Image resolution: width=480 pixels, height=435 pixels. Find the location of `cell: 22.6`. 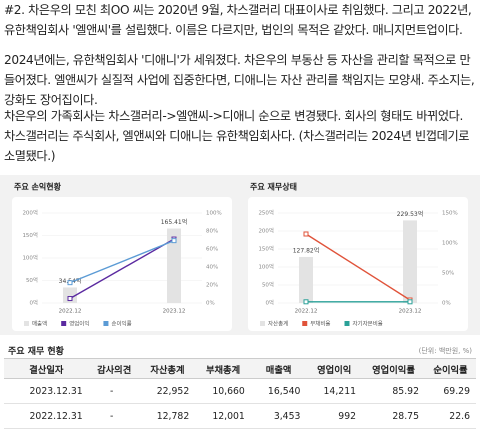

cell: 22.6 is located at coordinates (450, 416).